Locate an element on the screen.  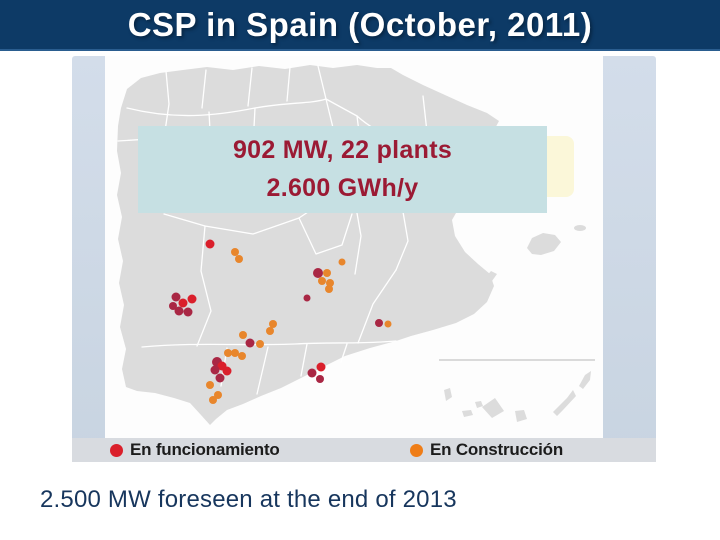
capacity-callout: 902 MW, 22 plants 2.600 GWh/y is located at coordinates (342, 169).